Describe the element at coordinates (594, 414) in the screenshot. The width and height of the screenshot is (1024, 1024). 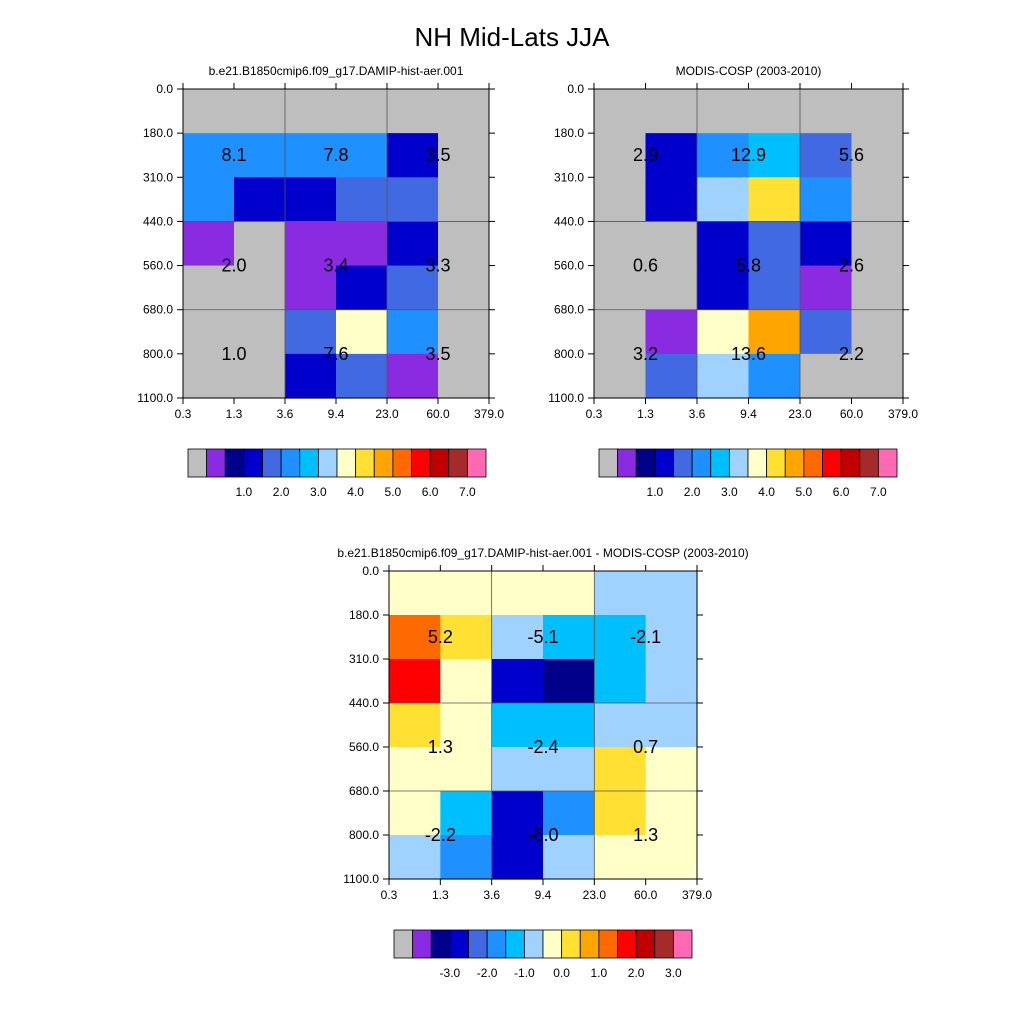
I see `x-tick-label: 0.3` at that location.